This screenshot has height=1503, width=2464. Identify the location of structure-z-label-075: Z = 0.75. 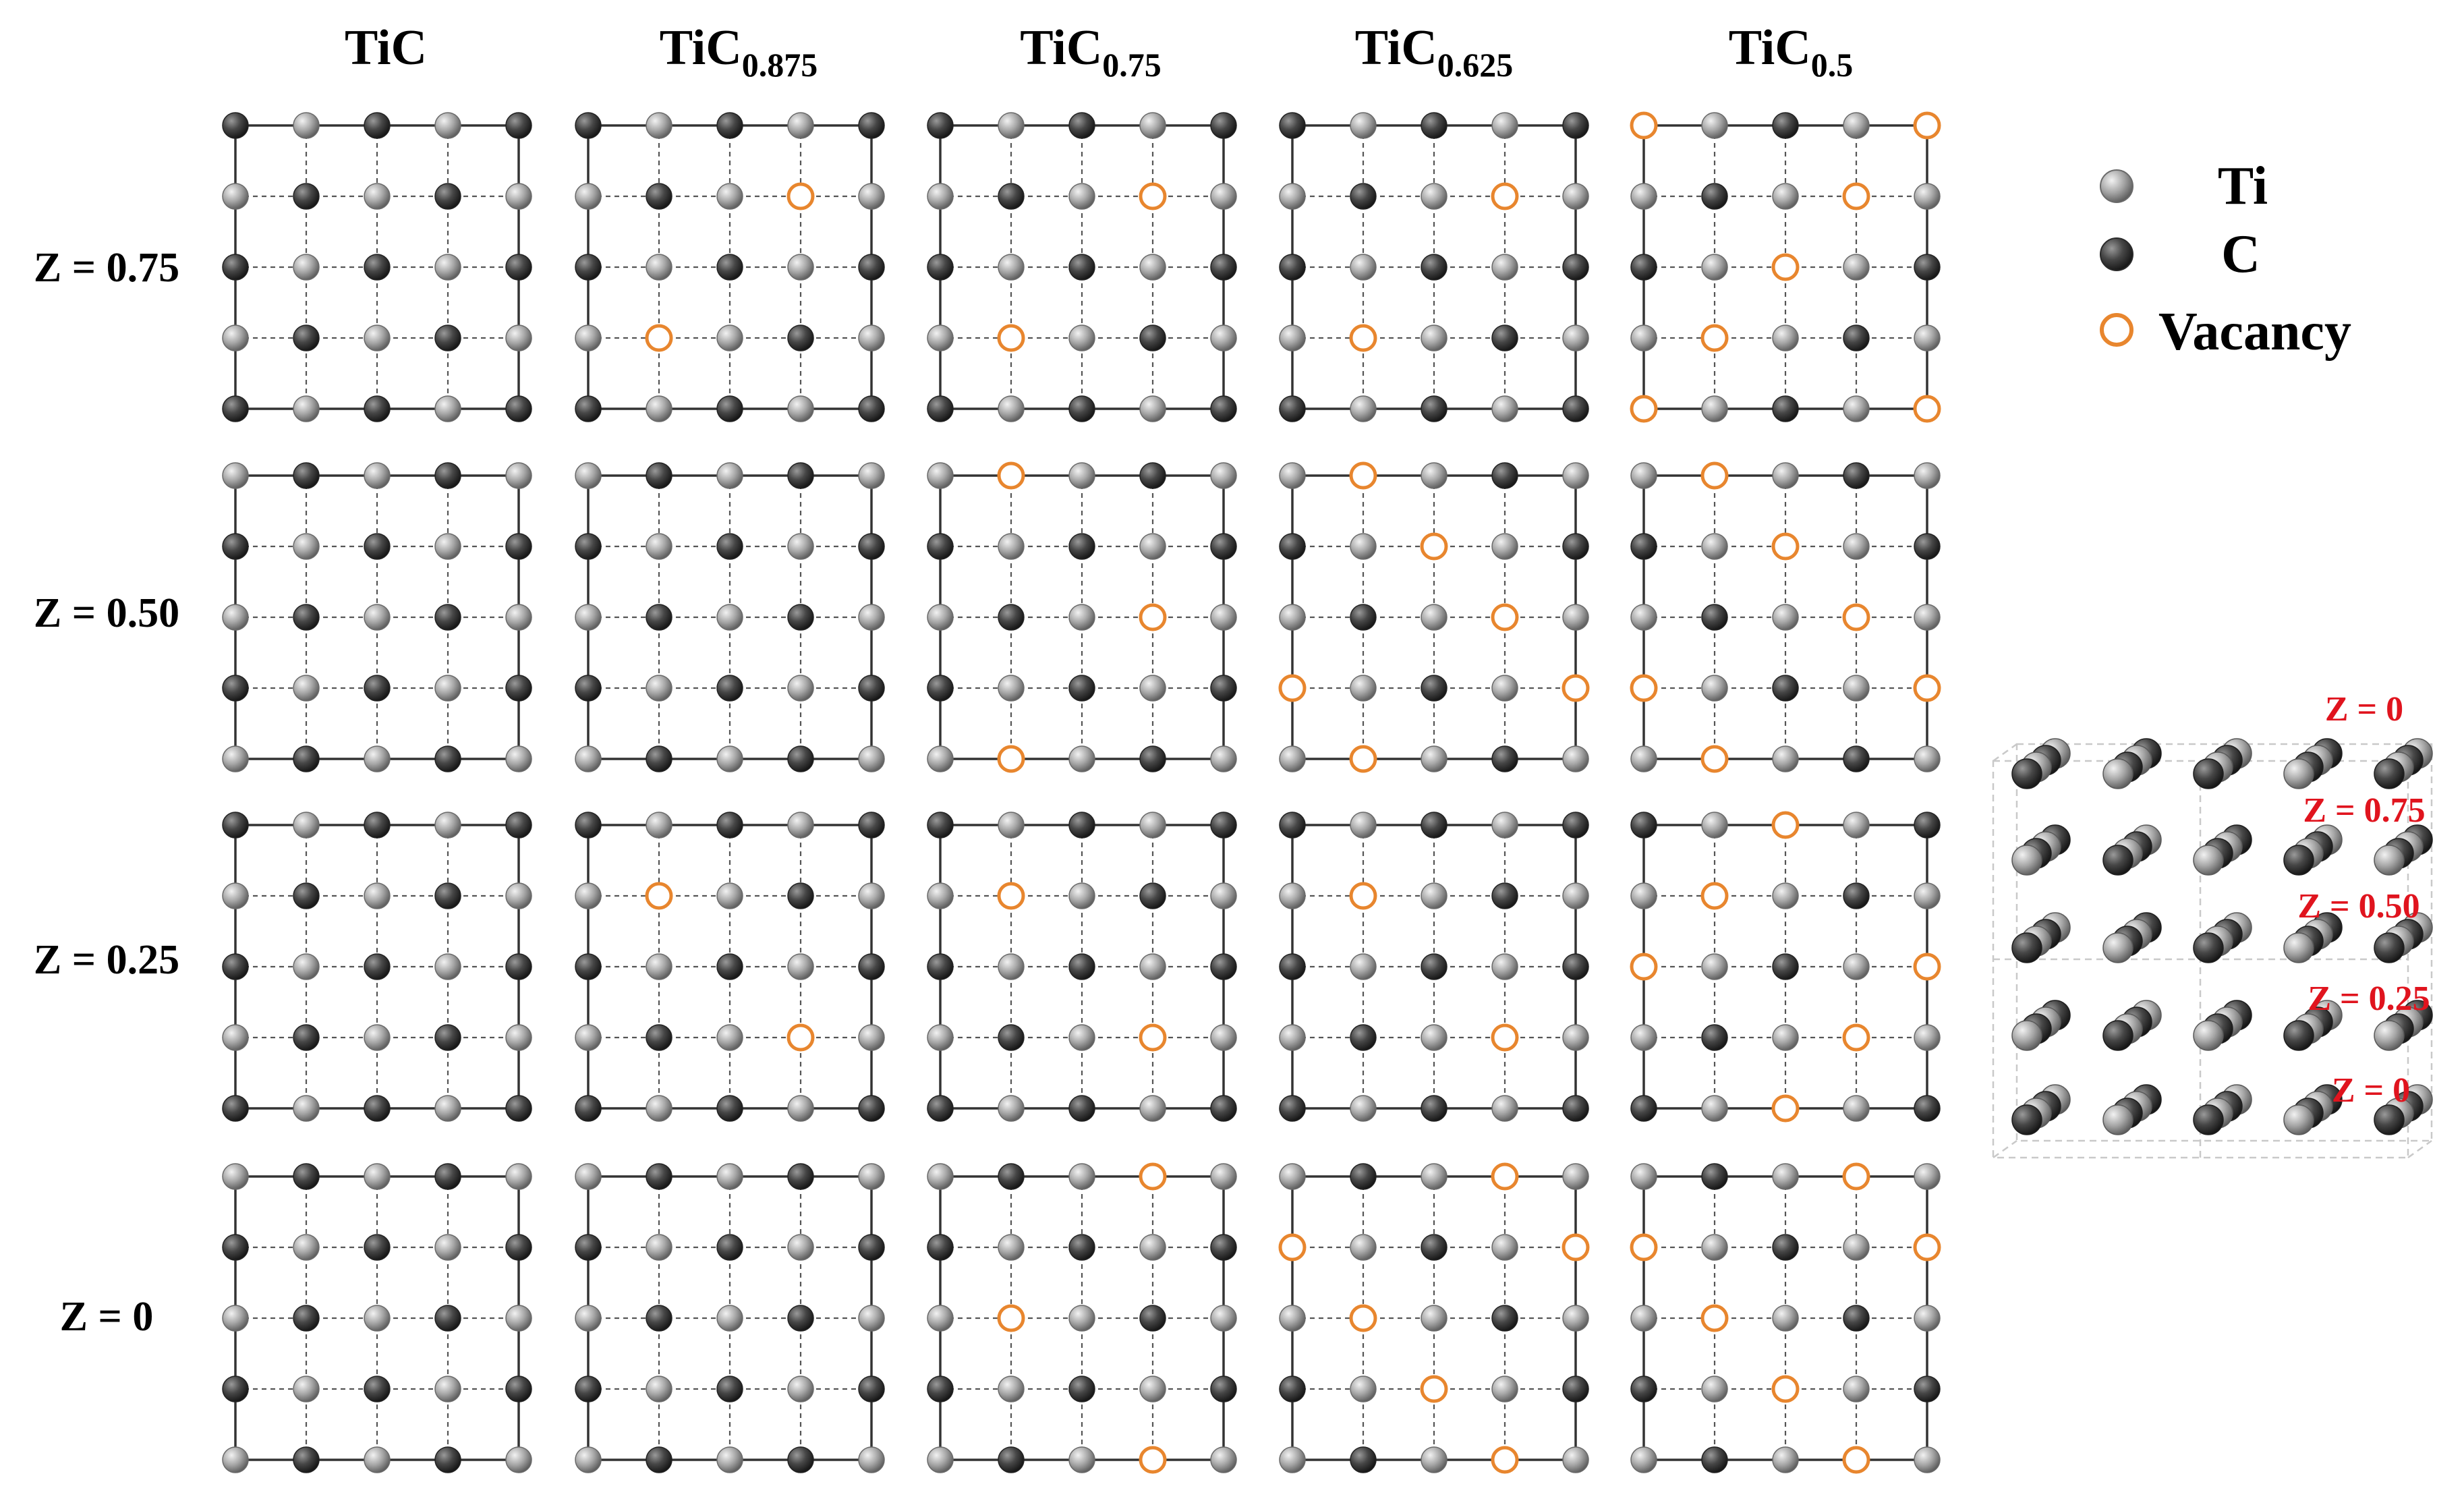
(2364, 810).